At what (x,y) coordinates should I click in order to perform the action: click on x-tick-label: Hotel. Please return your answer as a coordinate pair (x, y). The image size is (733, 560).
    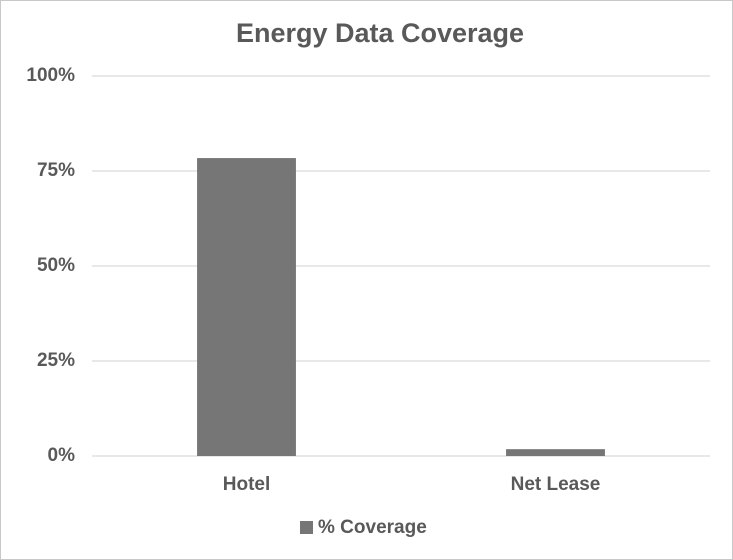
    Looking at the image, I should click on (247, 484).